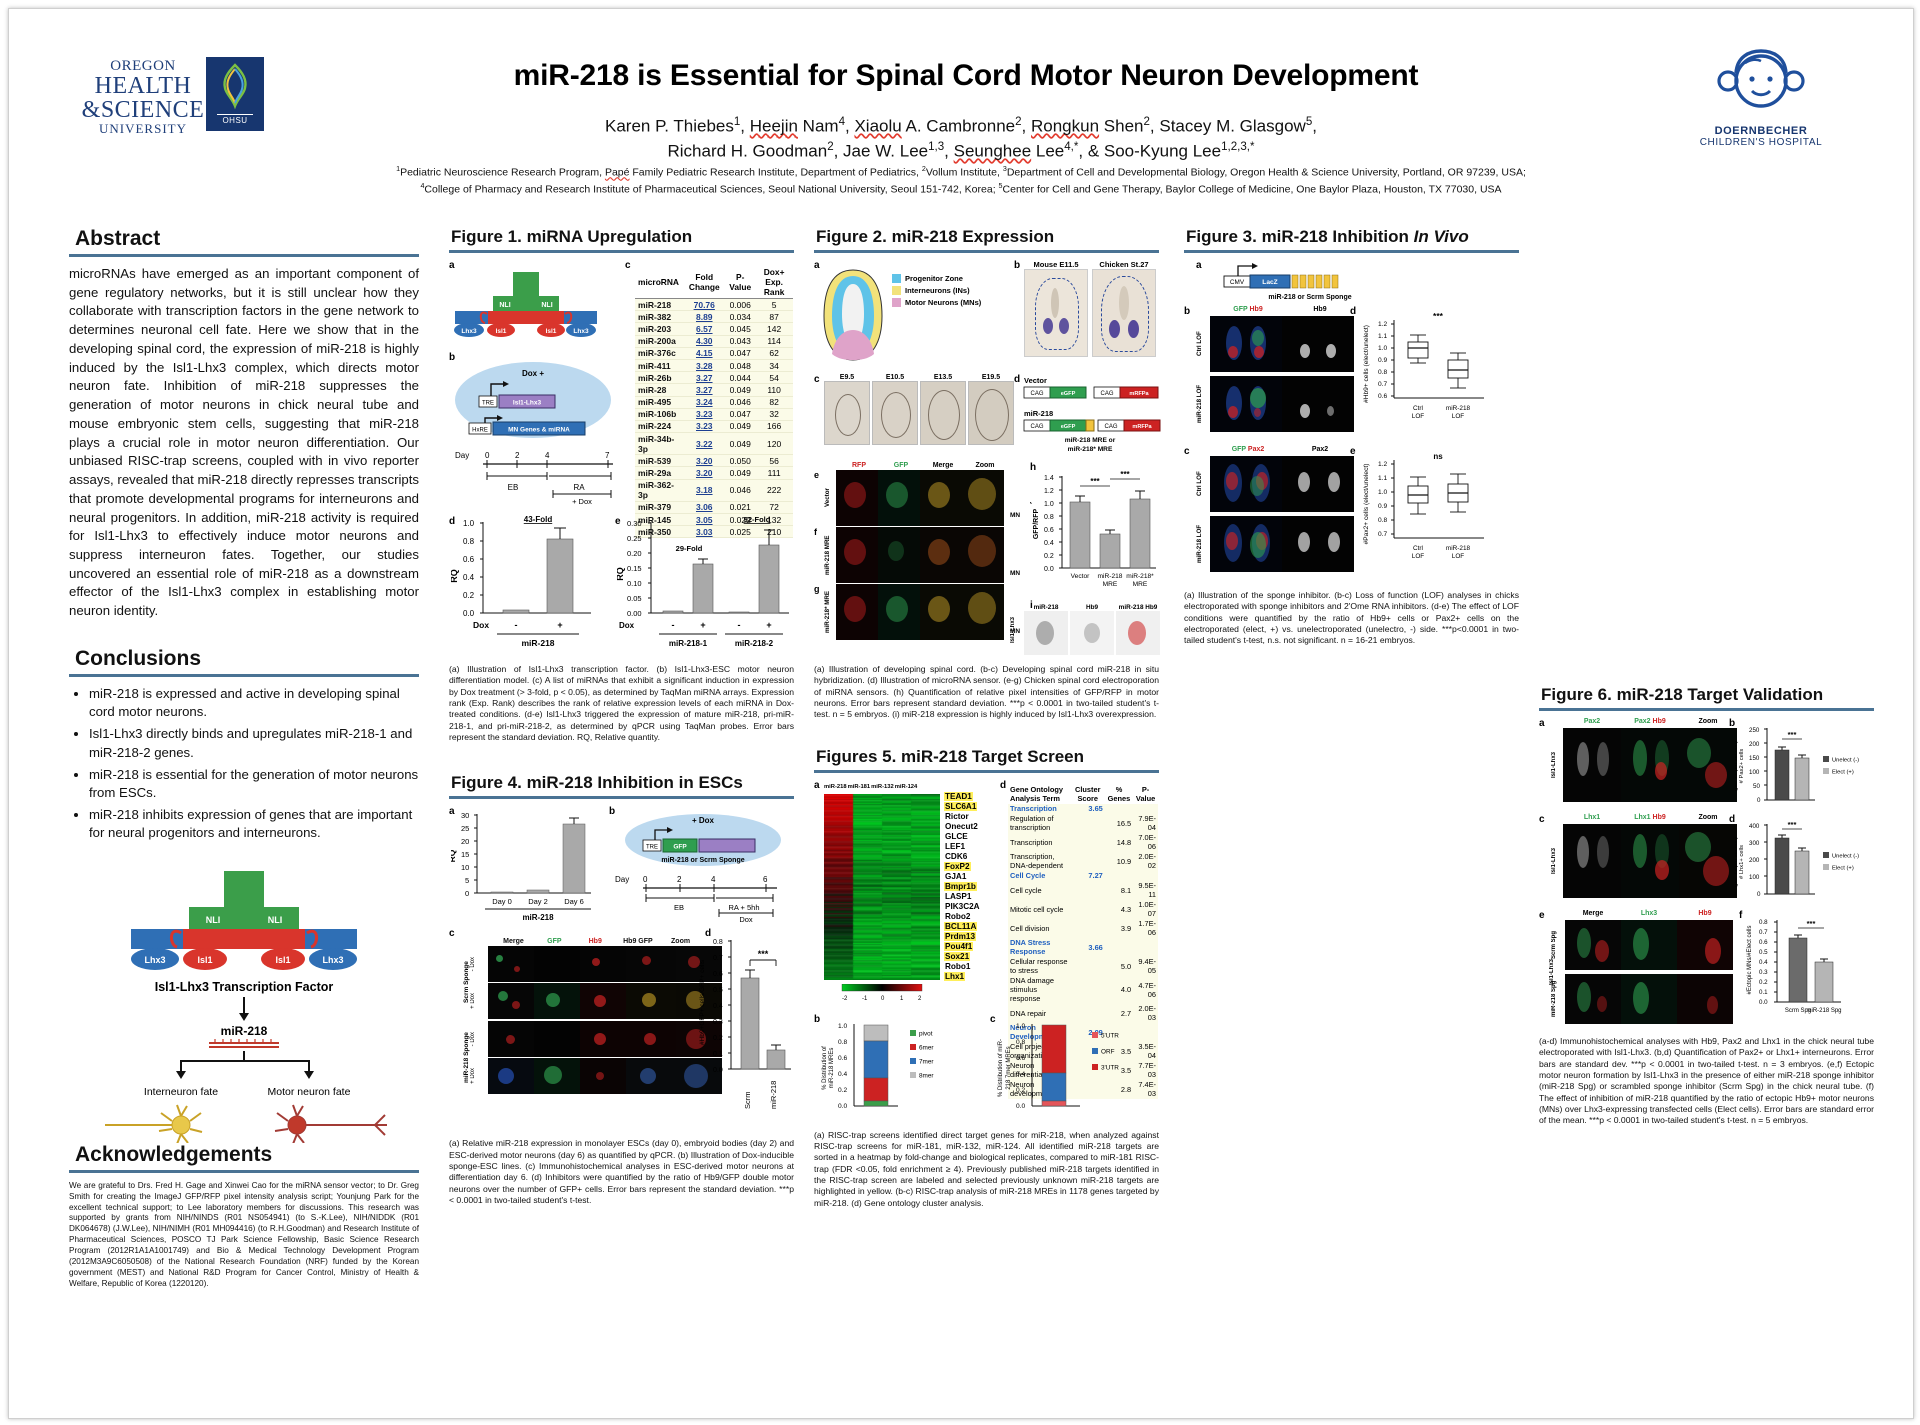 The width and height of the screenshot is (1920, 1425). I want to click on abstract-rule, so click(244, 255).